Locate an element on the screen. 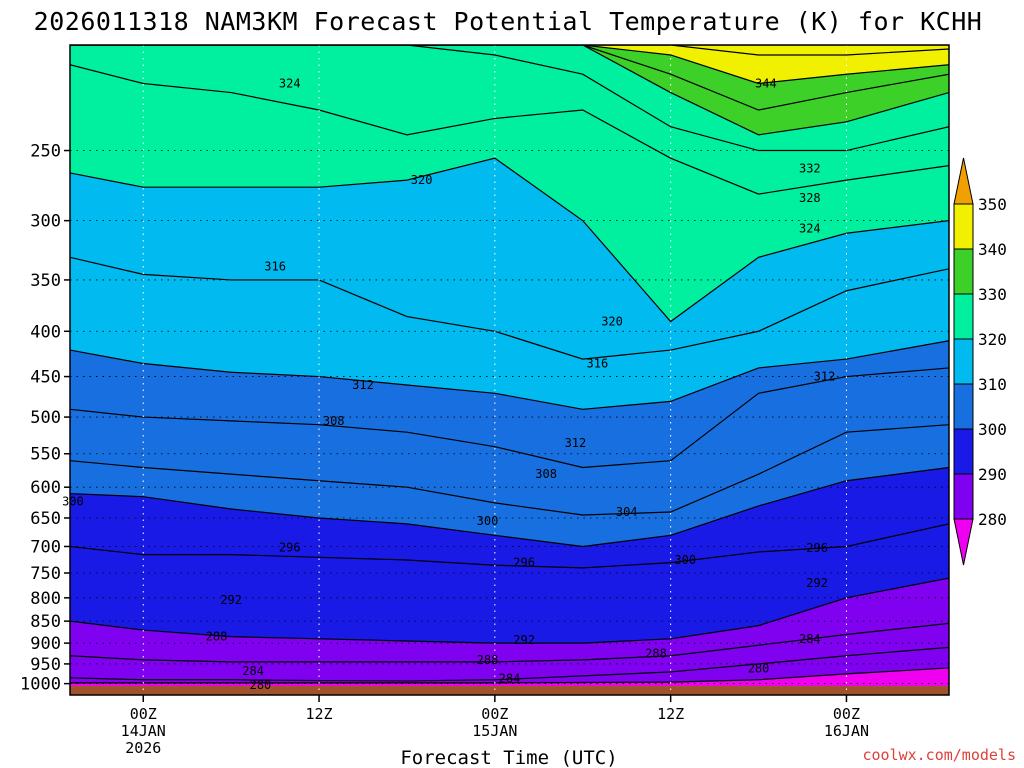 The height and width of the screenshot is (768, 1024). contour-label-text: 320 is located at coordinates (612, 322).